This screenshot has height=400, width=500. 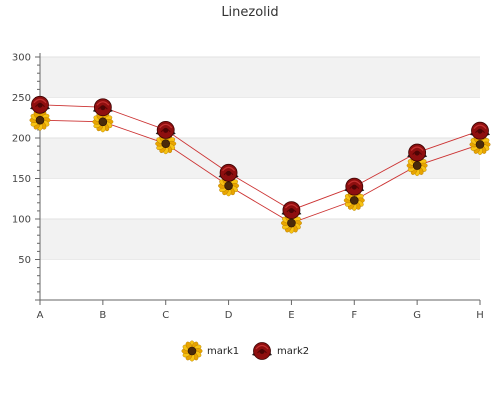 What do you see at coordinates (21, 139) in the screenshot?
I see `y-tick-label: 200` at bounding box center [21, 139].